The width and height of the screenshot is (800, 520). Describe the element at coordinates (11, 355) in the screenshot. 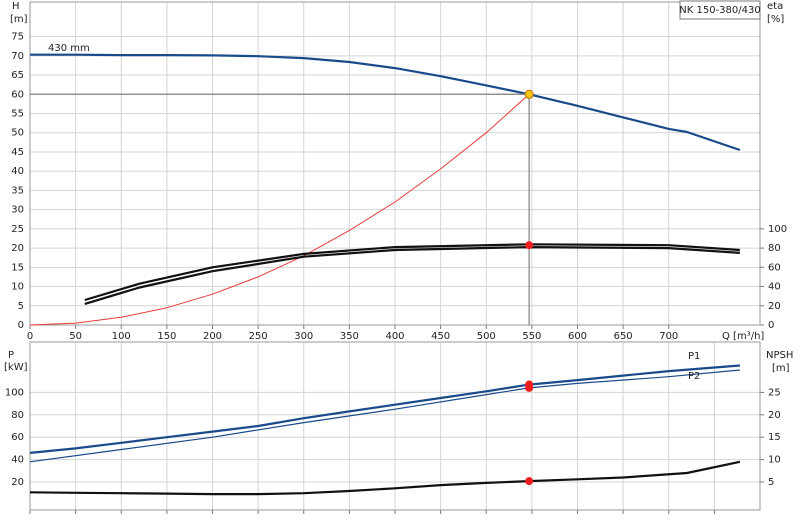

I see `y-axis-label: P` at that location.